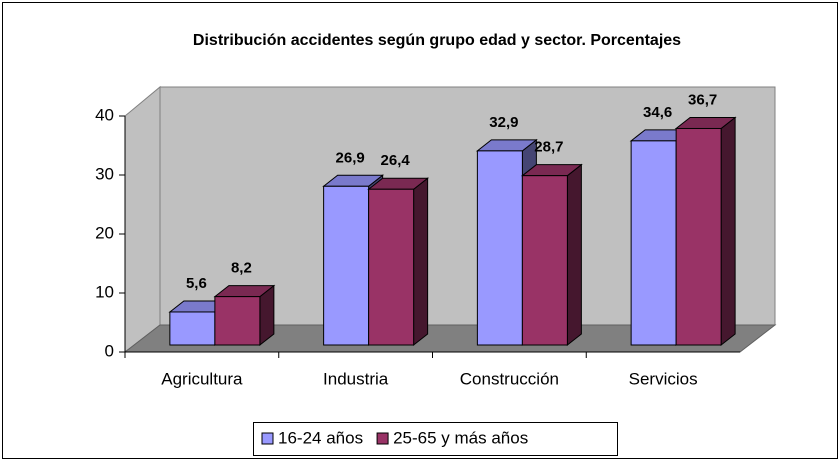 The image size is (840, 461). What do you see at coordinates (396, 160) in the screenshot?
I see `value-label: 26,4` at bounding box center [396, 160].